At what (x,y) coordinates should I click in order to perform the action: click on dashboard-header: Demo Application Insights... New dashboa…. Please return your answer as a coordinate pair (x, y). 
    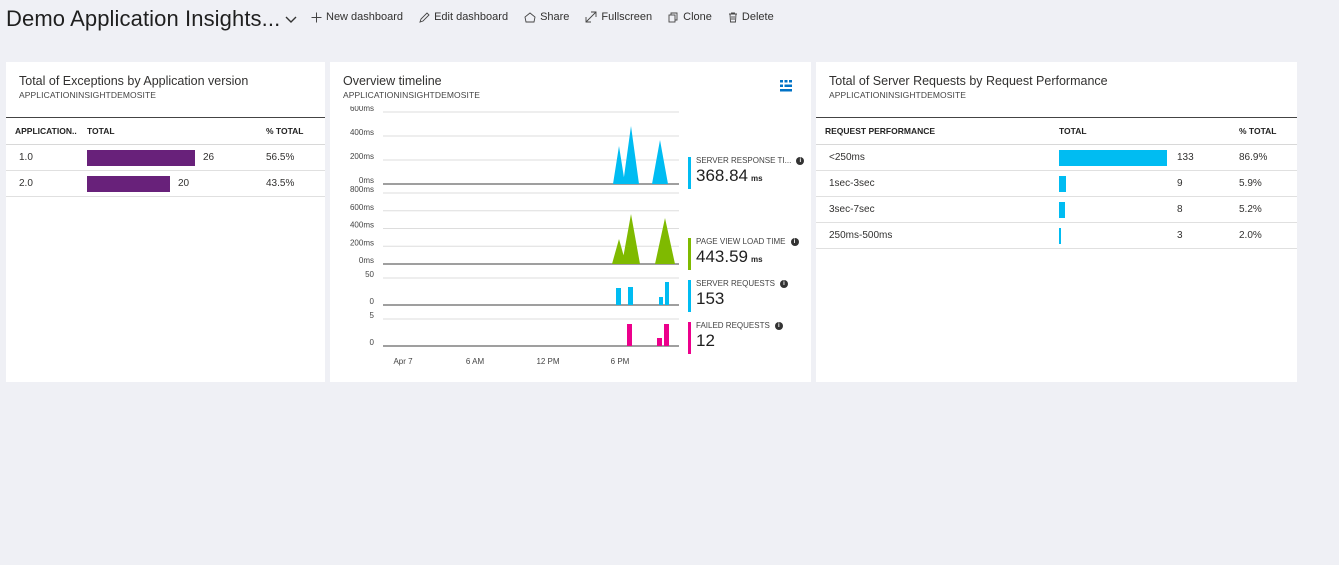
    Looking at the image, I should click on (669, 20).